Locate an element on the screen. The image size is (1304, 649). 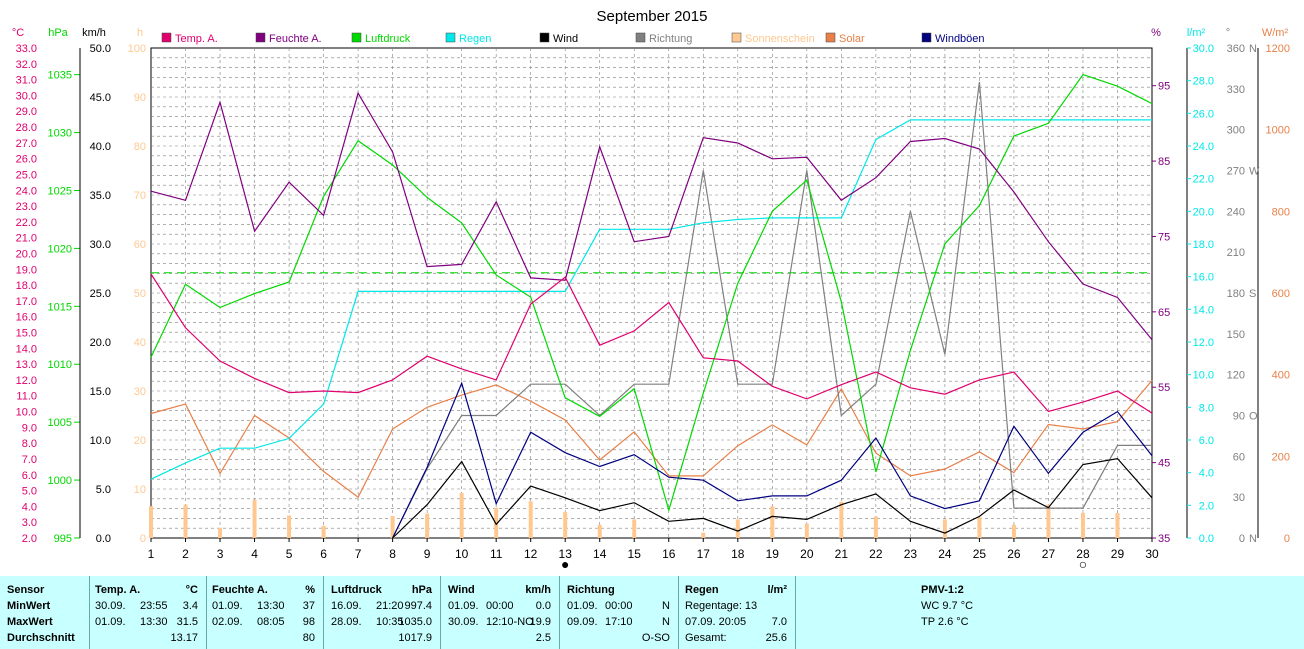
temp-tick-label: 29.0 is located at coordinates (26, 112).